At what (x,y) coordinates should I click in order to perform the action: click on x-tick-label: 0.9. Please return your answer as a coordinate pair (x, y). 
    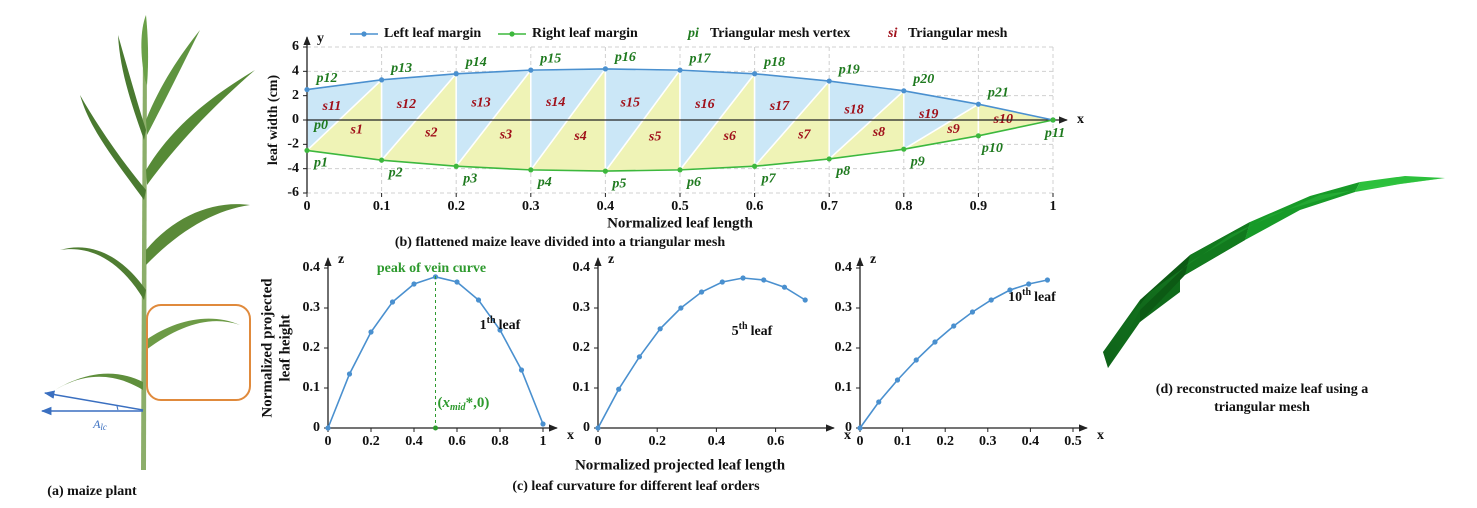
    Looking at the image, I should click on (979, 206).